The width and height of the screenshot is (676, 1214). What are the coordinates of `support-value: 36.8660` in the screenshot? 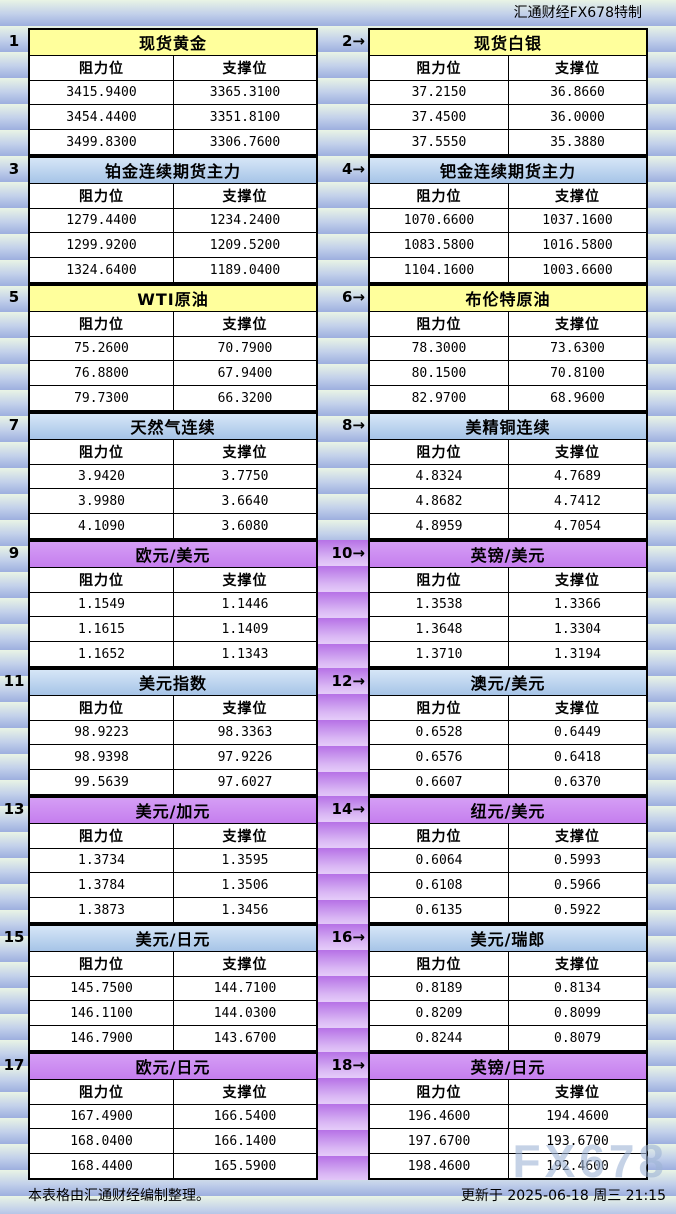 It's located at (577, 92).